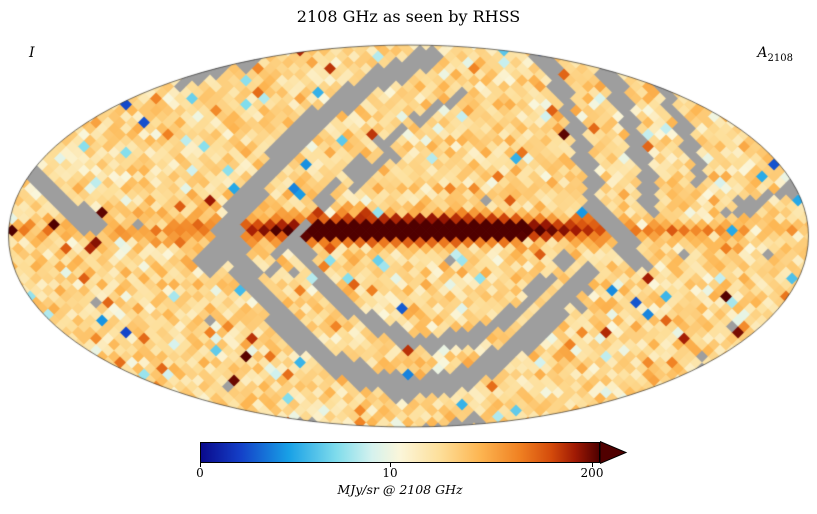 Image resolution: width=817 pixels, height=514 pixels. I want to click on map-name-subscript: 2108, so click(780, 58).